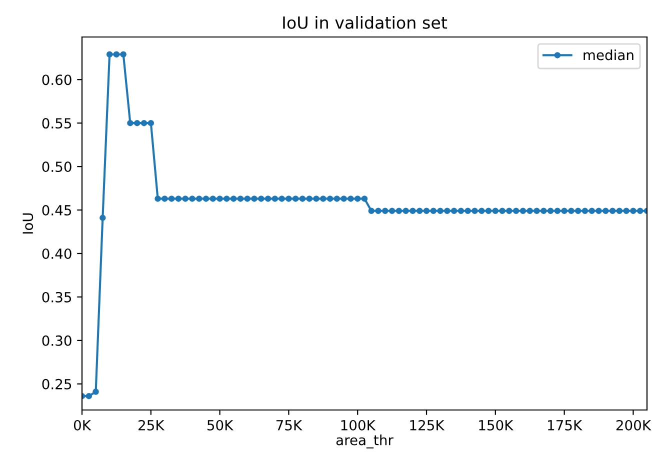 This screenshot has height=461, width=654. Describe the element at coordinates (57, 340) in the screenshot. I see `y-tick-label: 0.30` at that location.